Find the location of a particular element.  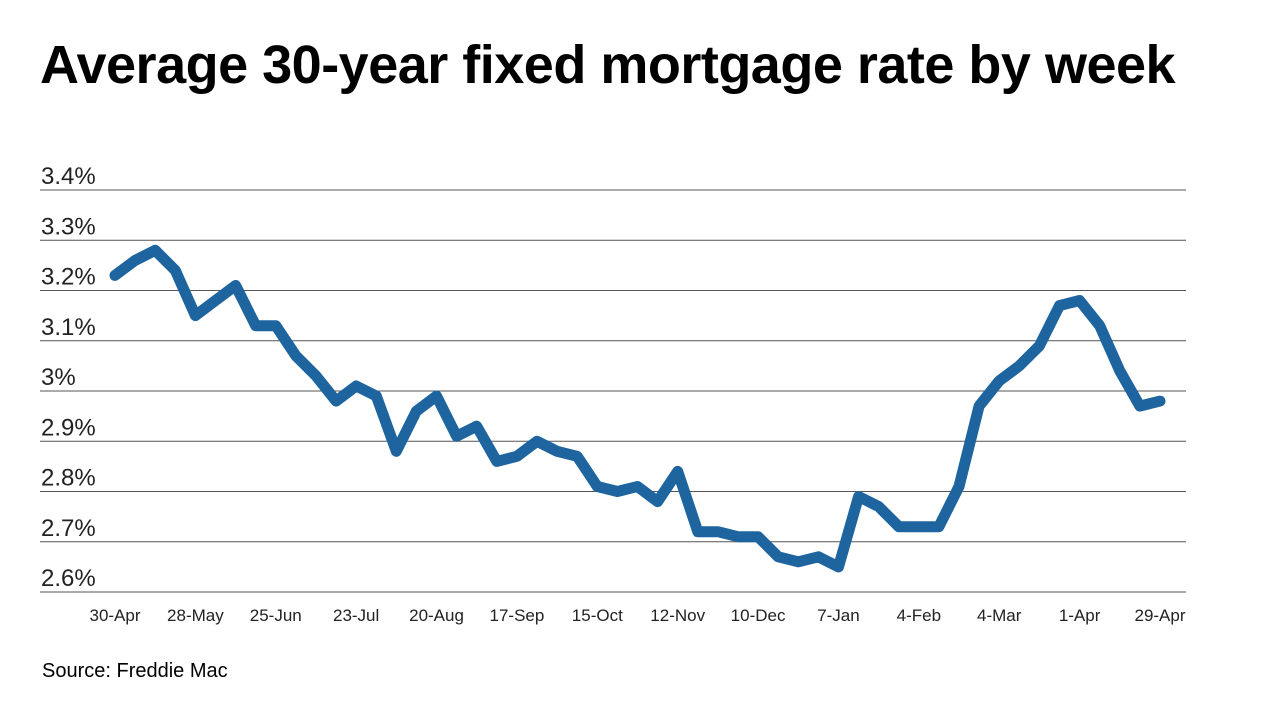

x-tick-label: 20-Aug is located at coordinates (436, 615).